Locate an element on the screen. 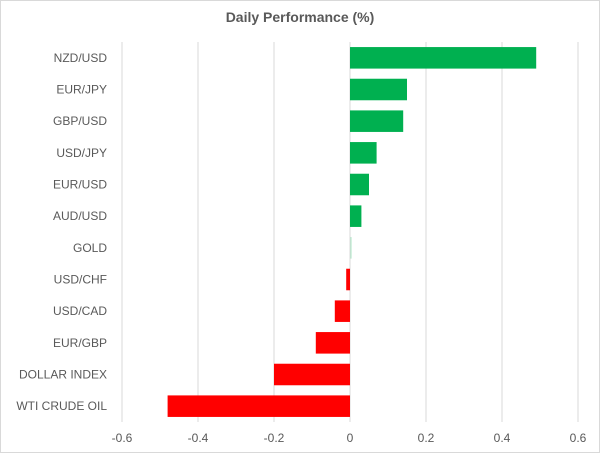  category-label: EUR/JPY is located at coordinates (81, 90).